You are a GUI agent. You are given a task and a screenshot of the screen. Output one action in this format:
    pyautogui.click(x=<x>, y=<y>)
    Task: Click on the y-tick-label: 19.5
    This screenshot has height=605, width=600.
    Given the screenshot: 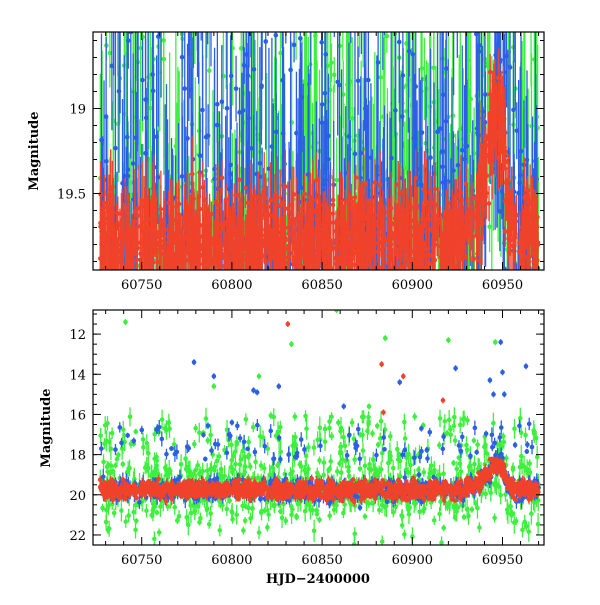 What is the action you would take?
    pyautogui.click(x=71, y=195)
    